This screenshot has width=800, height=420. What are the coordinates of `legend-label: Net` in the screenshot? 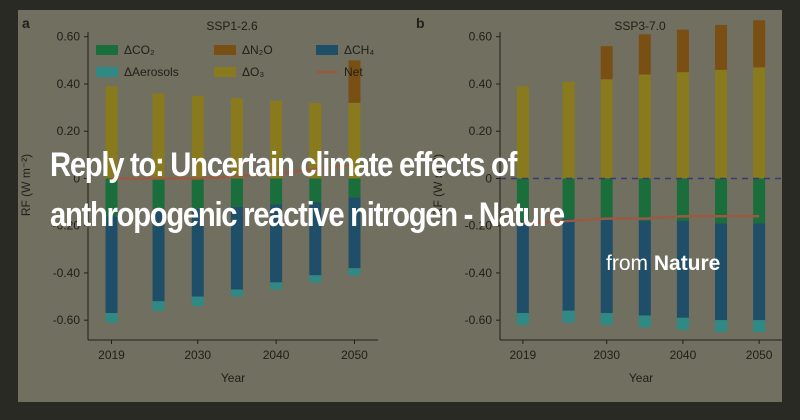 It's located at (353, 72).